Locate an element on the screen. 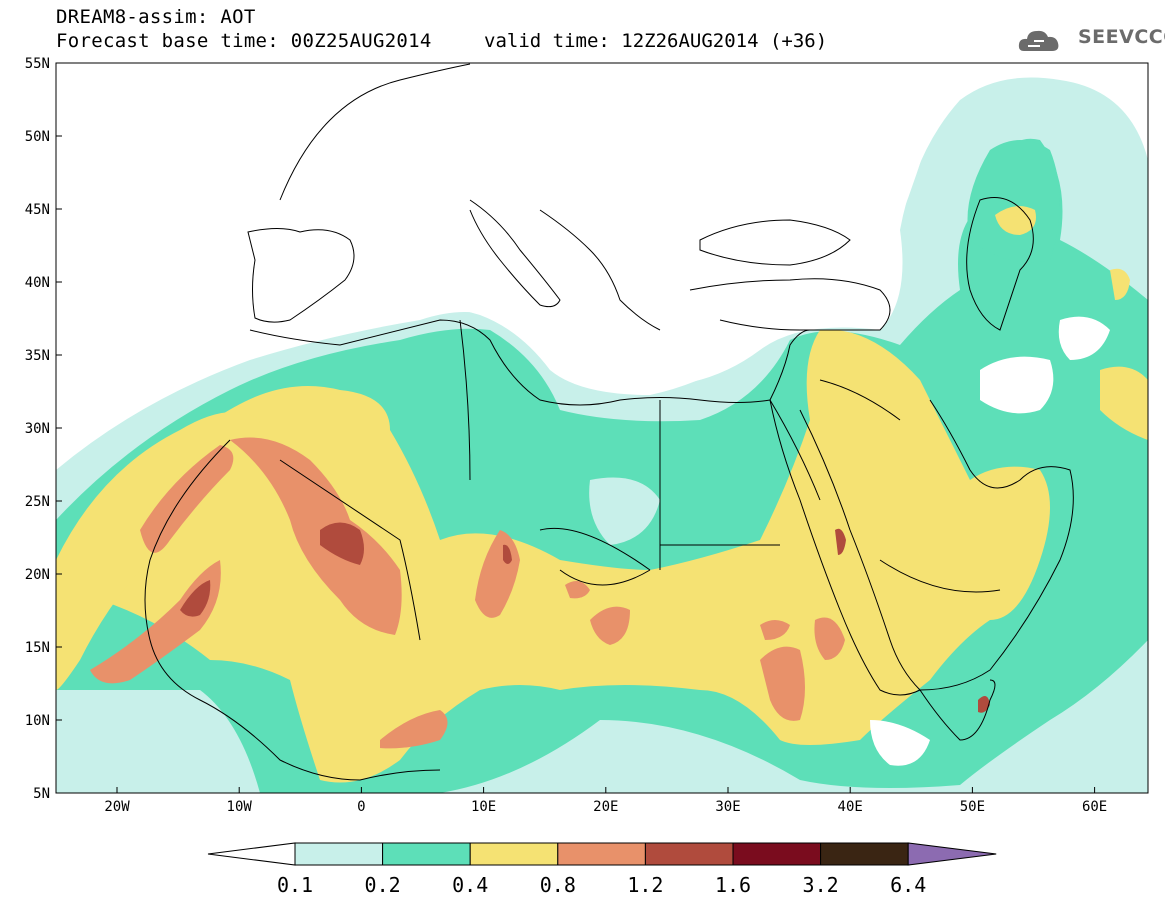 This screenshot has height=905, width=1165. coast-red-sea is located at coordinates (845, 547).